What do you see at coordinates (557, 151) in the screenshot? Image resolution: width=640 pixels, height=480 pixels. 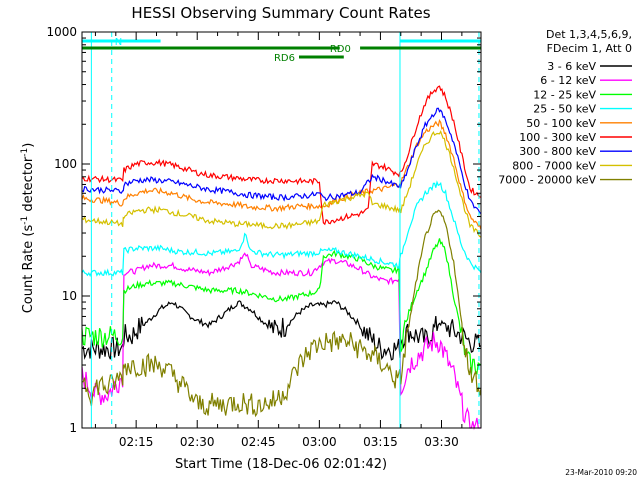 I see `legend-entry-label: 300 - 800 keV` at bounding box center [557, 151].